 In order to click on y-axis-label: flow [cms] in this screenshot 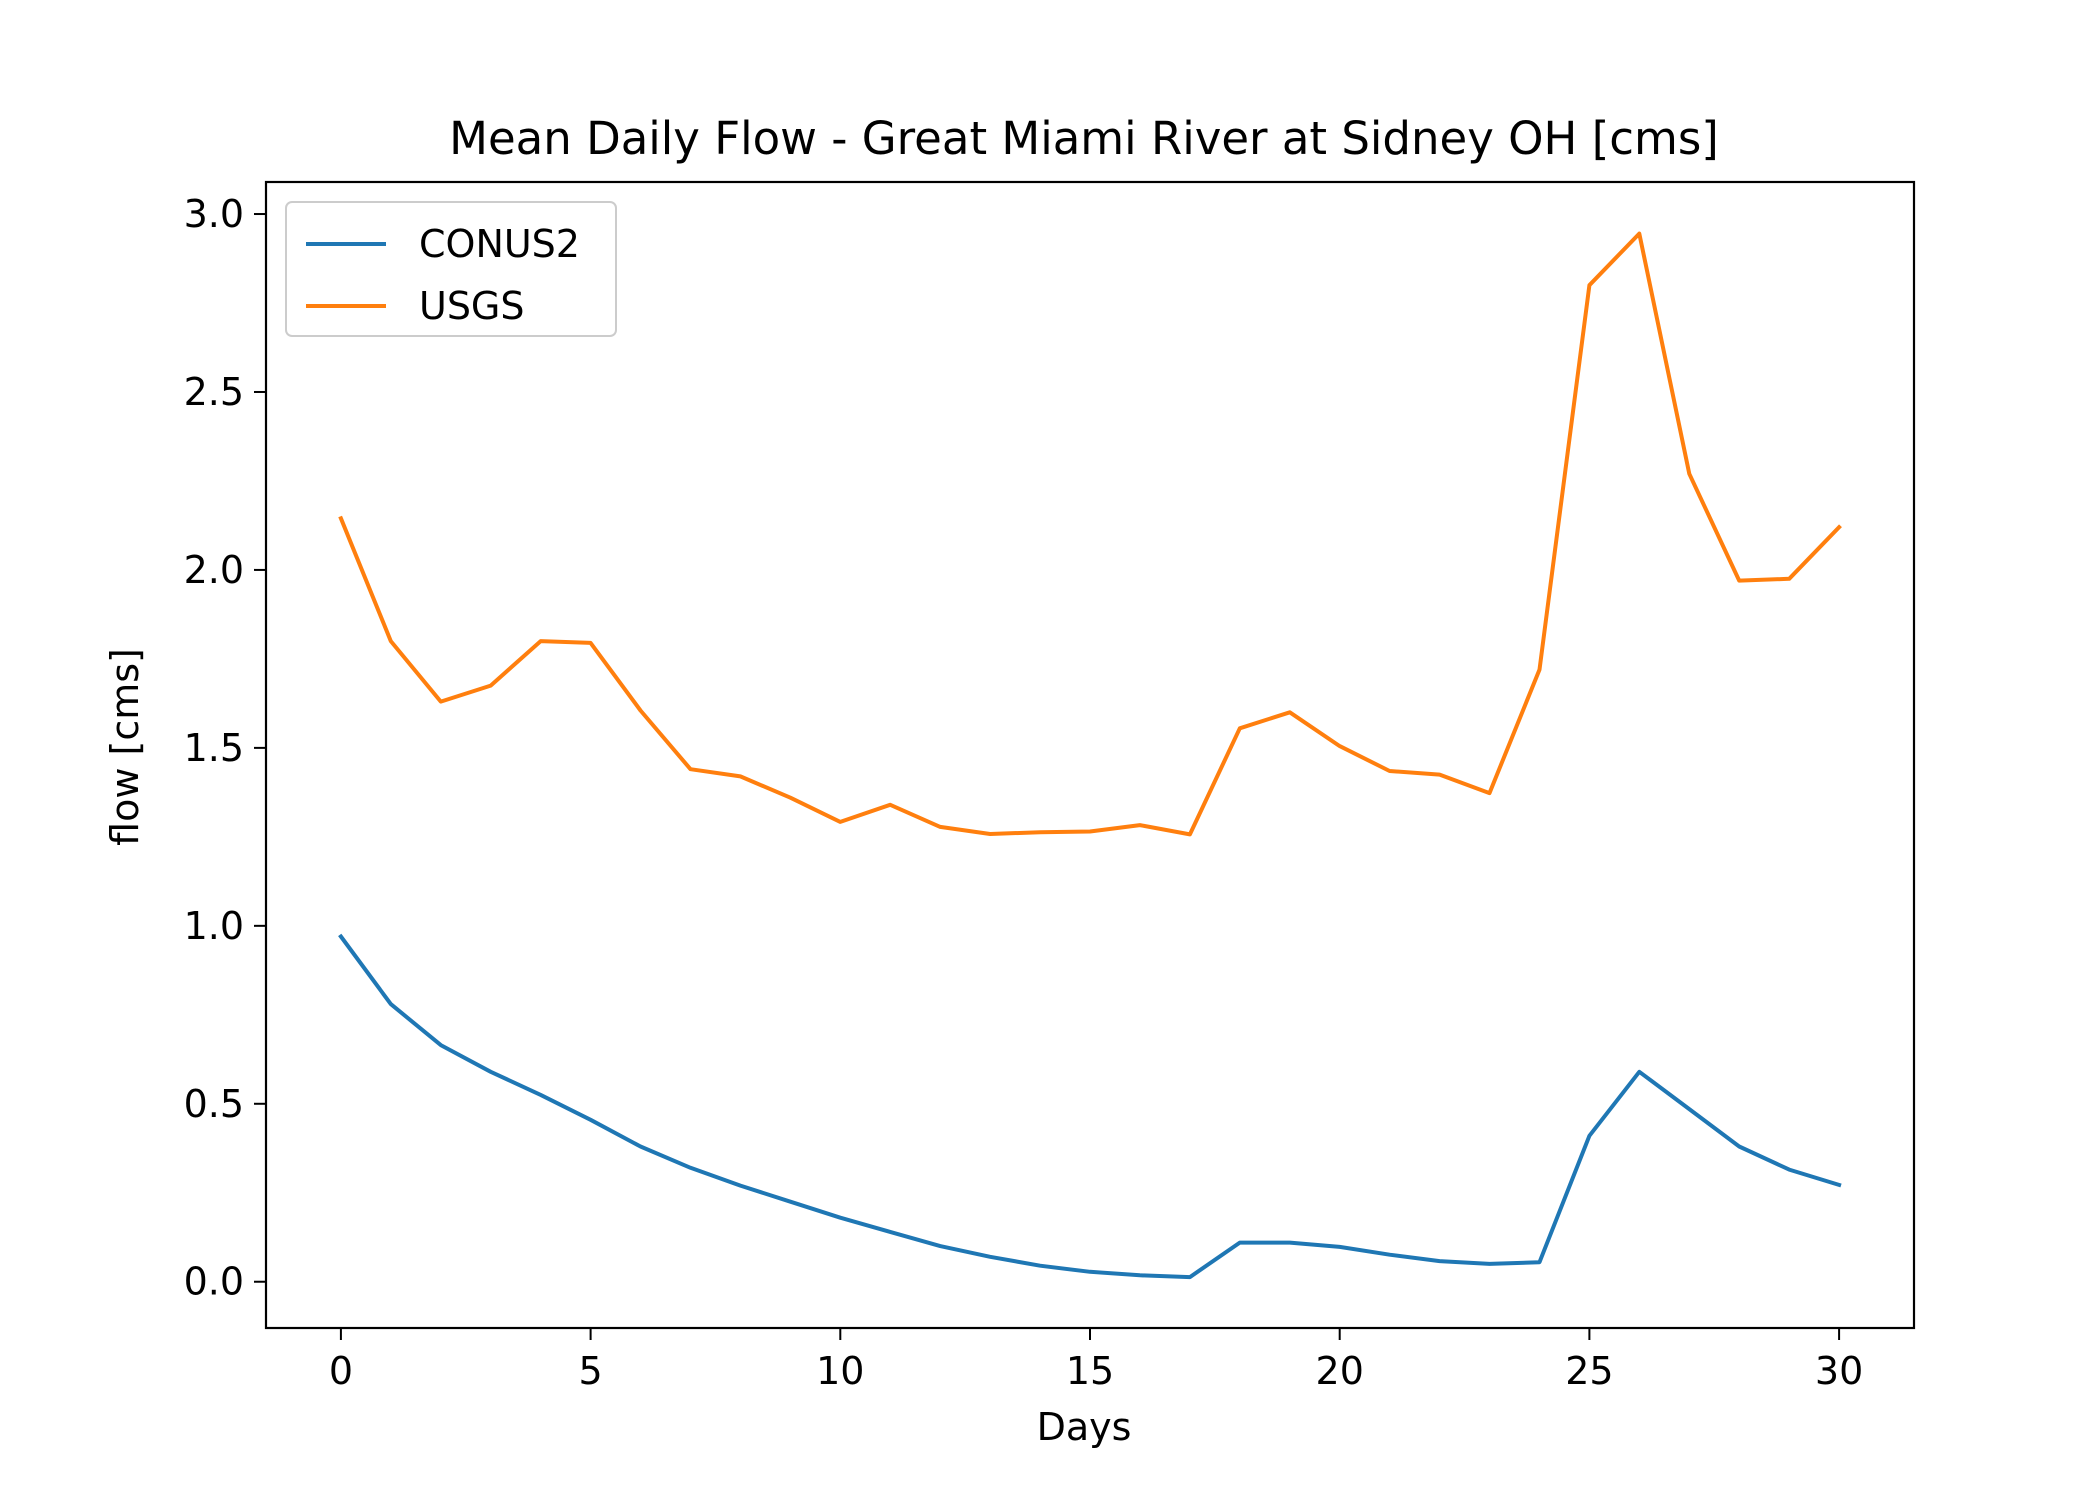, I will do `click(125, 747)`.